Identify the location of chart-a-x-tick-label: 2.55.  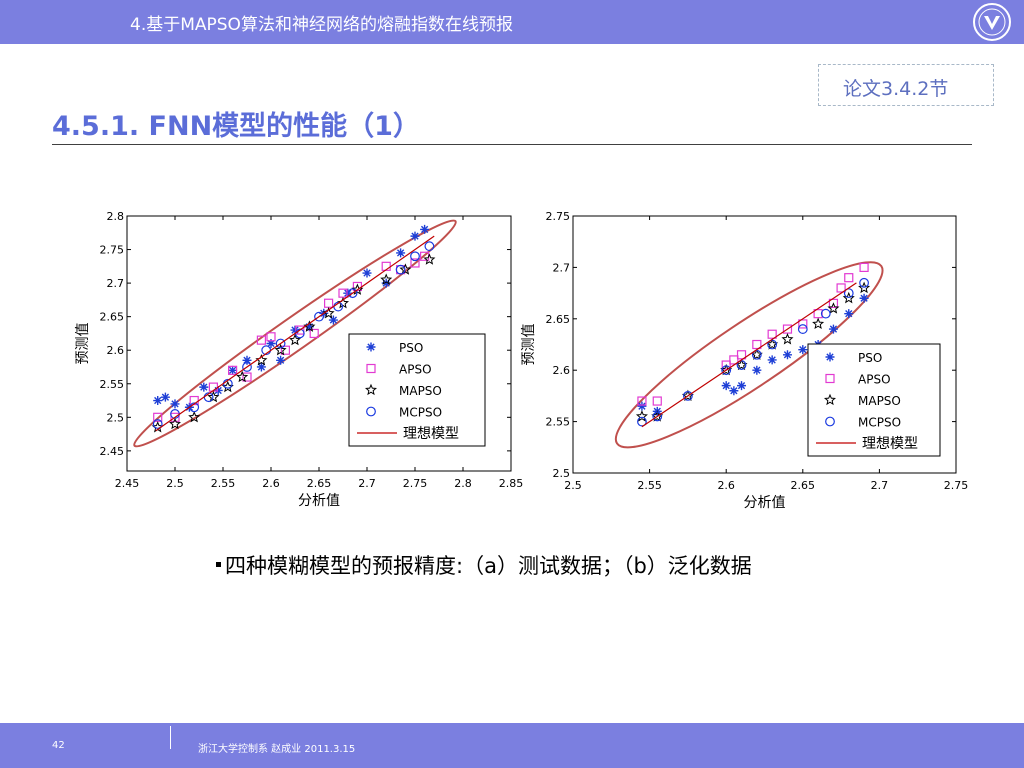
(223, 483).